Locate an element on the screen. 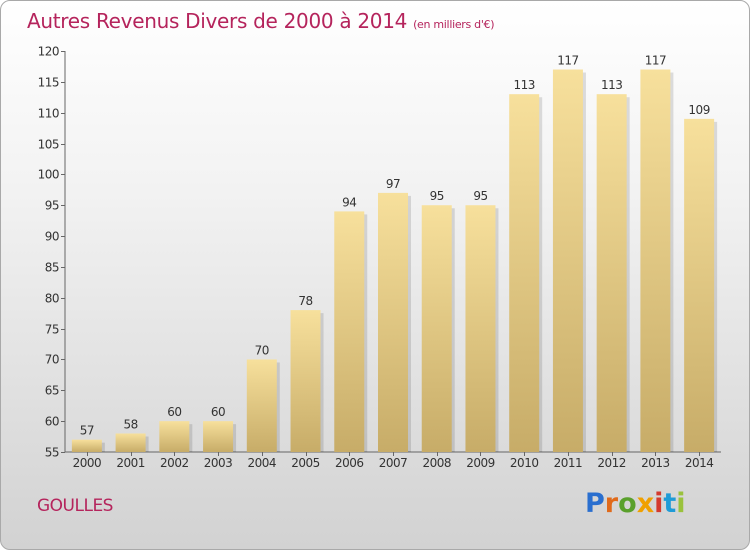 This screenshot has height=550, width=750. y-tick-label: 55 is located at coordinates (52, 453).